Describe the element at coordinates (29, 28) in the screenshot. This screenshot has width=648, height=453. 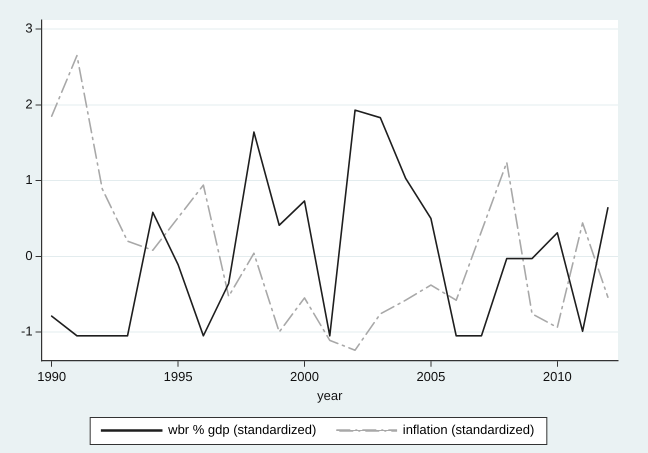
I see `y-tick-label: 3` at that location.